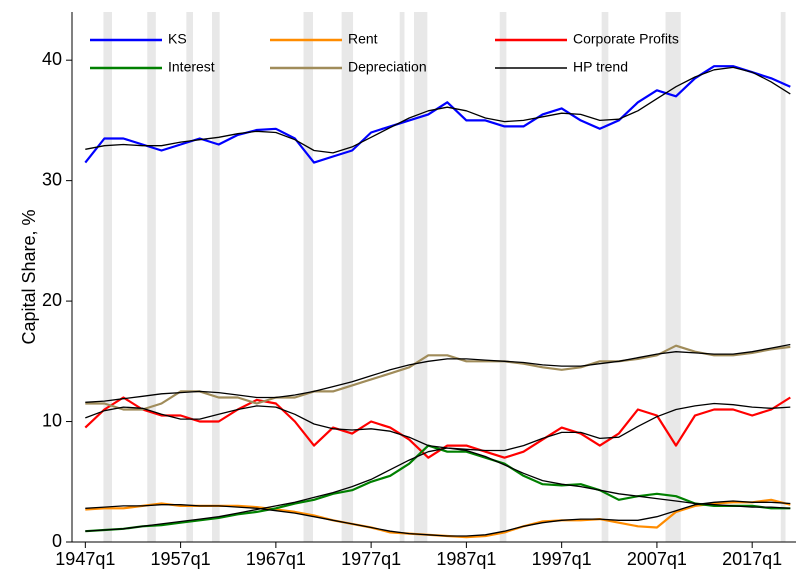  Describe the element at coordinates (387, 67) in the screenshot. I see `legend-label: Depreciation` at that location.